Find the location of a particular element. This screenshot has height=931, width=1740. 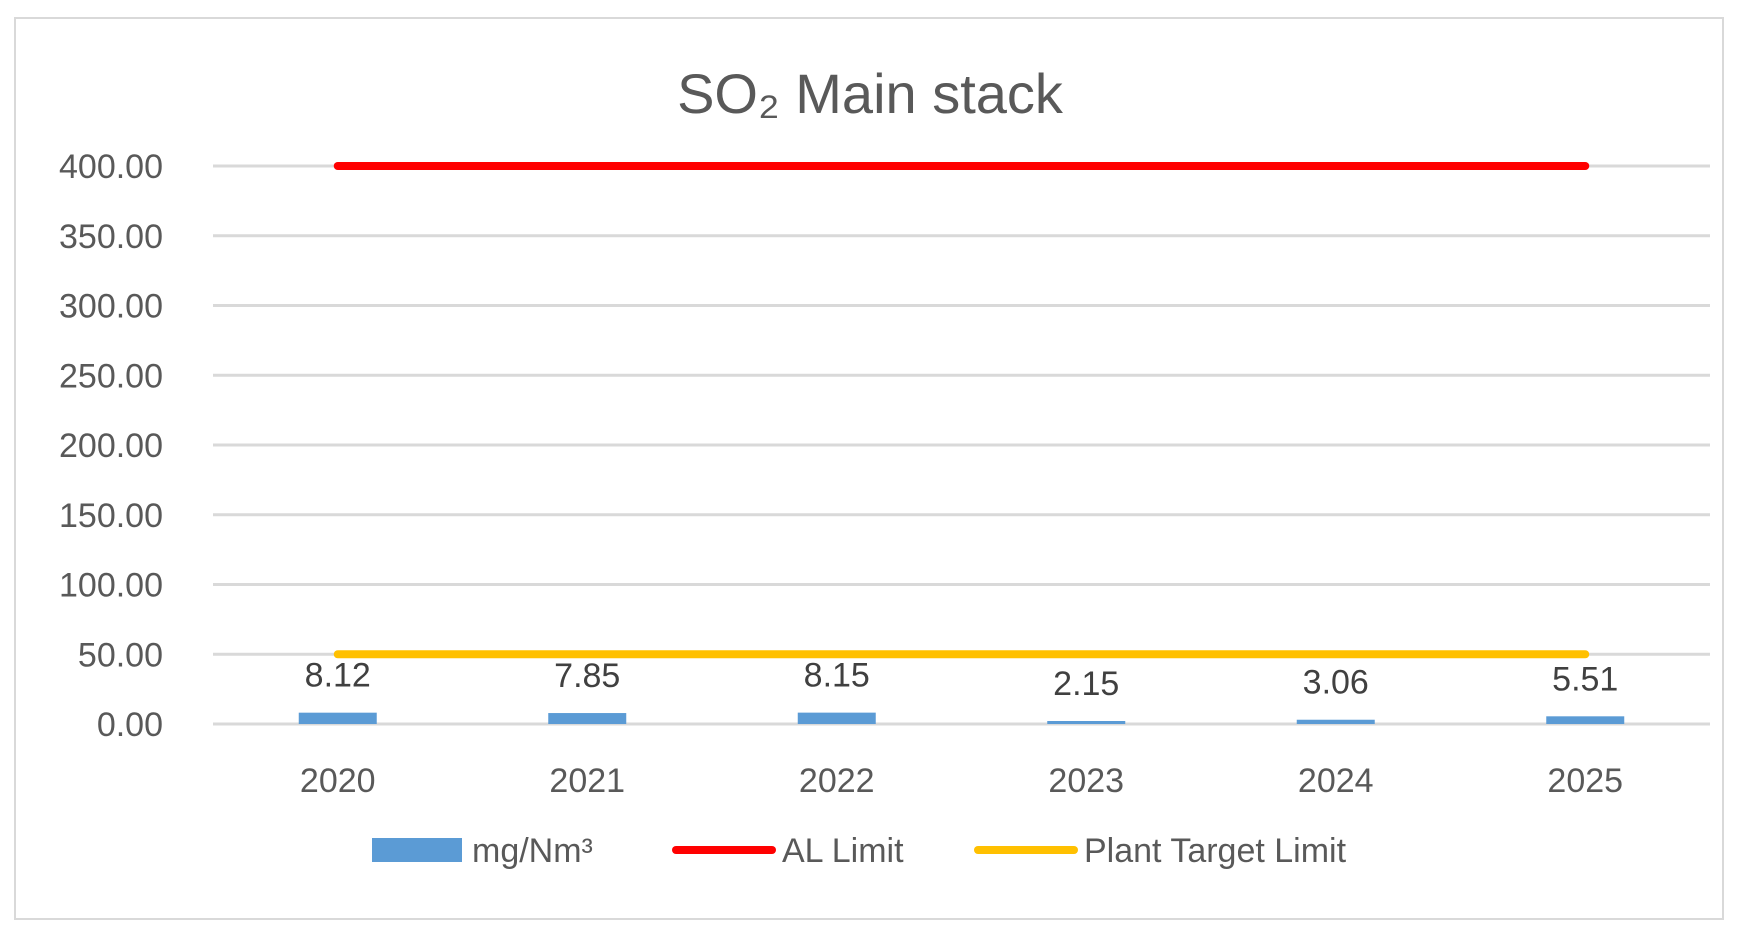

y-tick-label: 50.00 is located at coordinates (120, 655).